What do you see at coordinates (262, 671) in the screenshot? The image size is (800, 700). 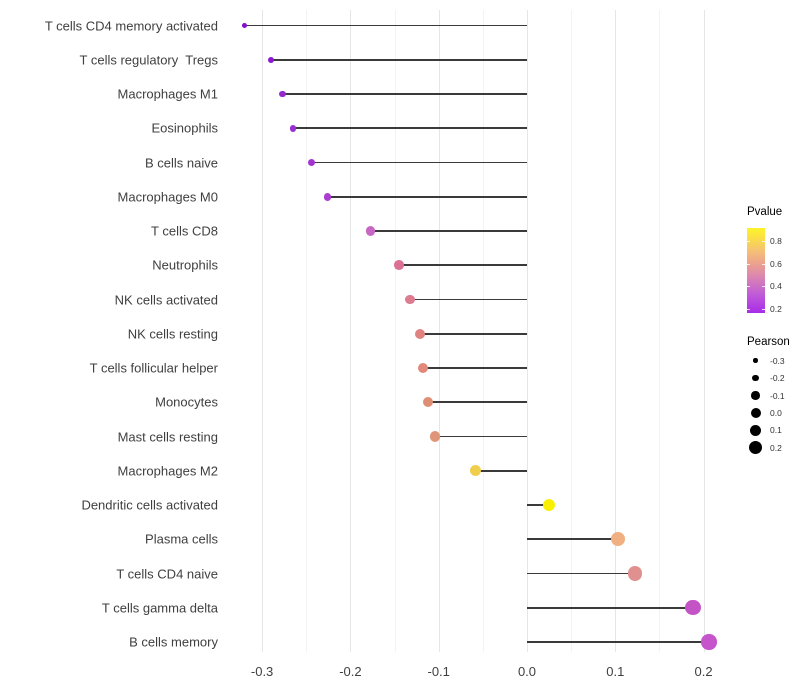 I see `x-axis-tick-label: -0.3` at bounding box center [262, 671].